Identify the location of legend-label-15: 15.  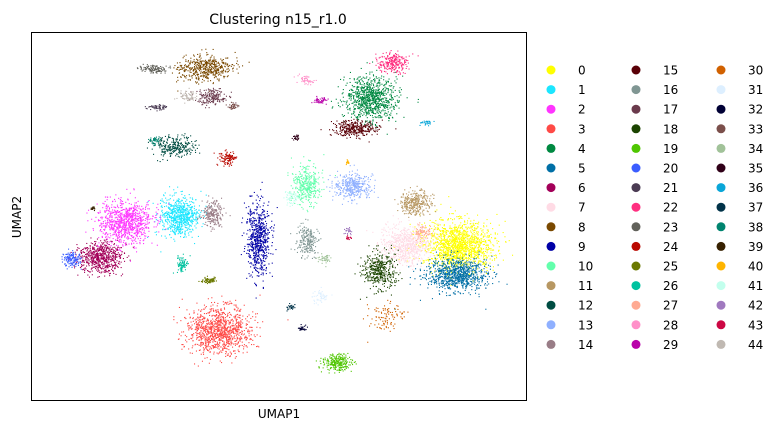
(670, 71).